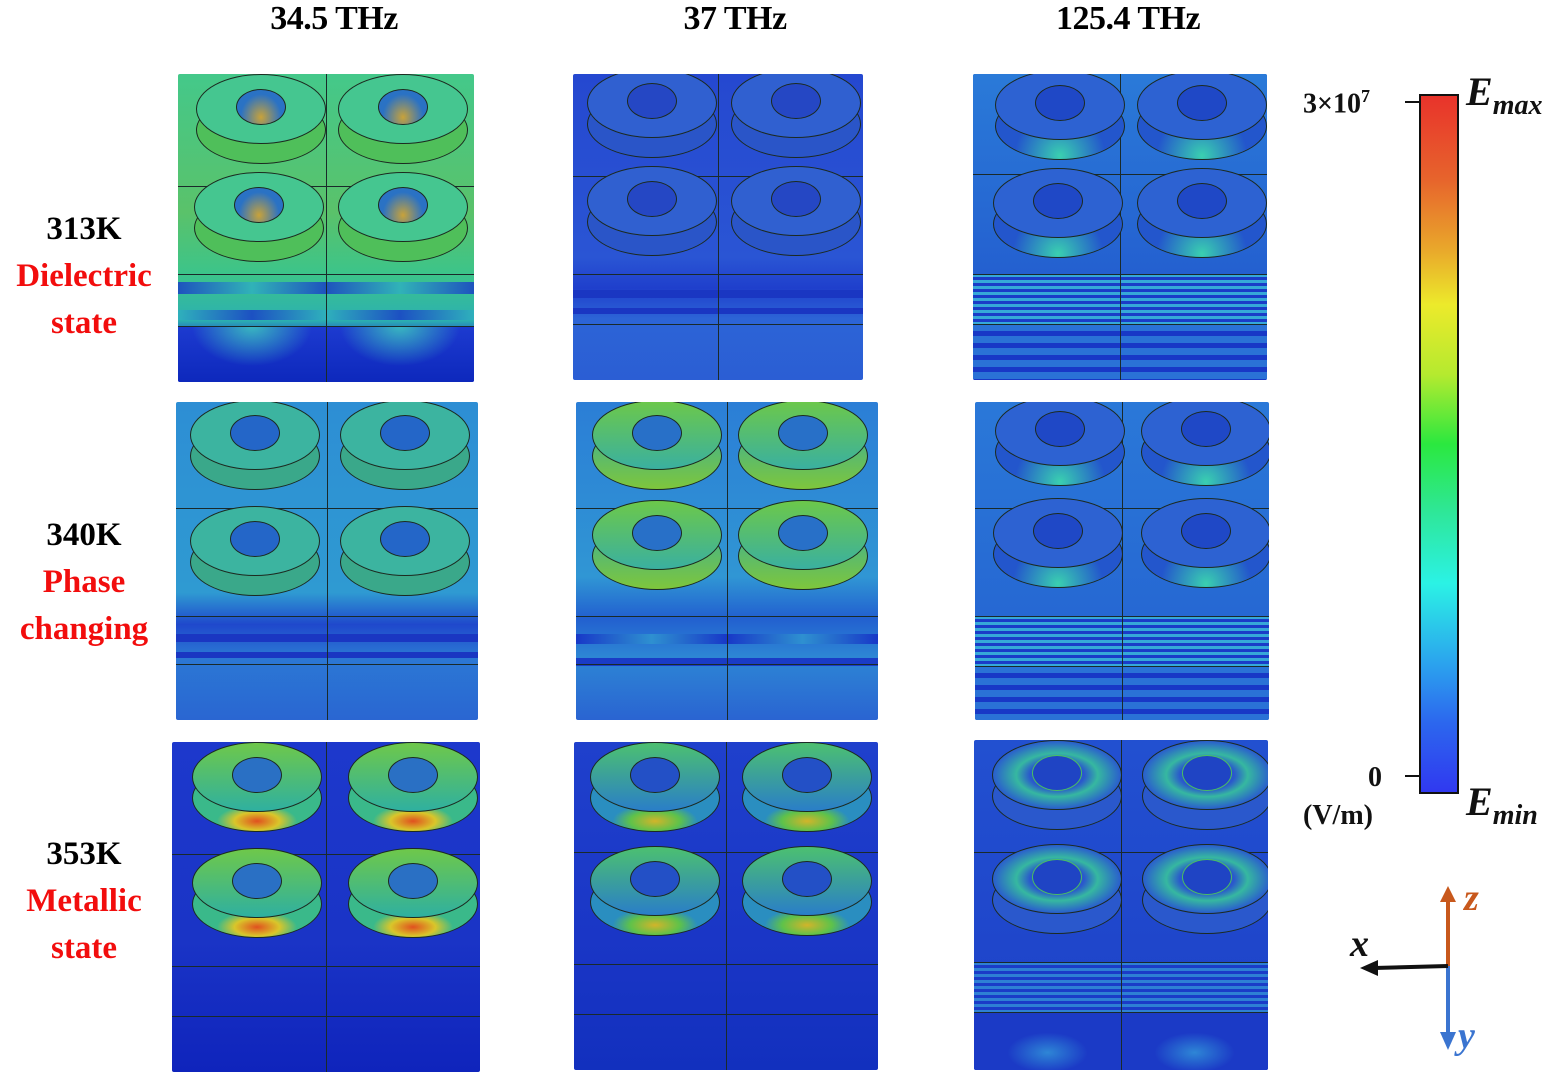 This screenshot has height=1077, width=1567. I want to click on row-state: changing, so click(84, 629).